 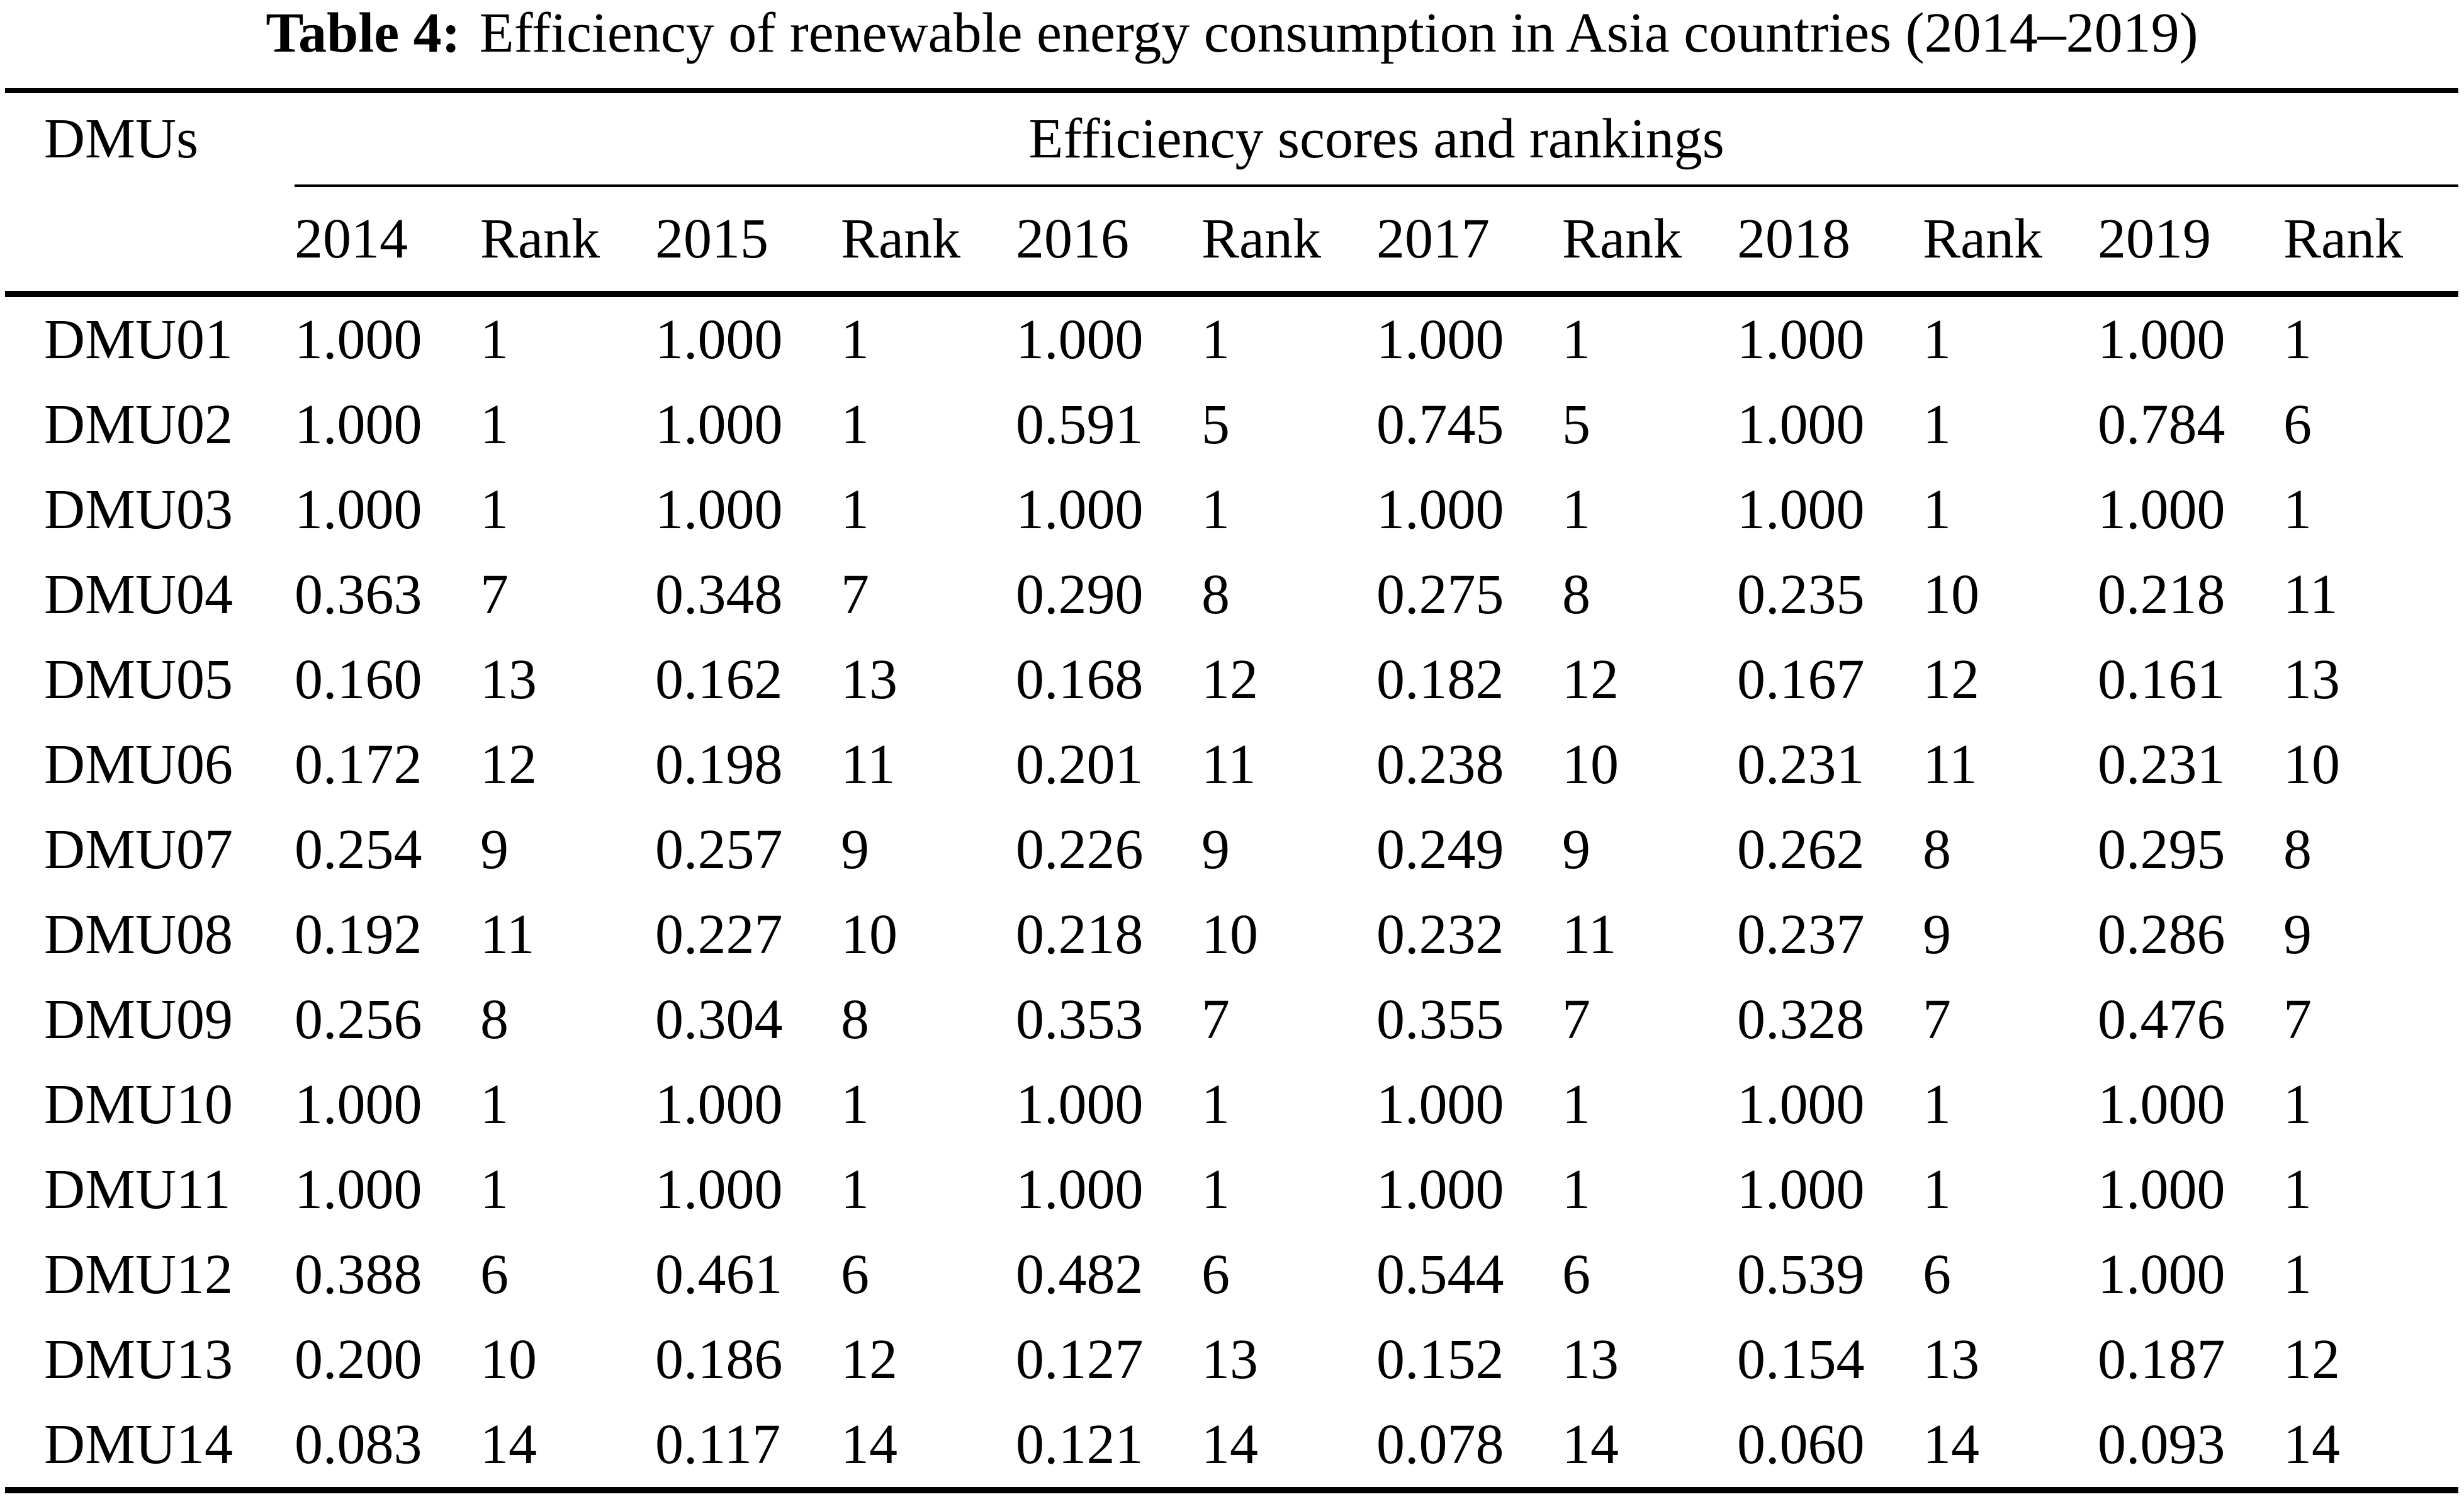 I want to click on score-cell: 0.544, so click(x=1440, y=1274).